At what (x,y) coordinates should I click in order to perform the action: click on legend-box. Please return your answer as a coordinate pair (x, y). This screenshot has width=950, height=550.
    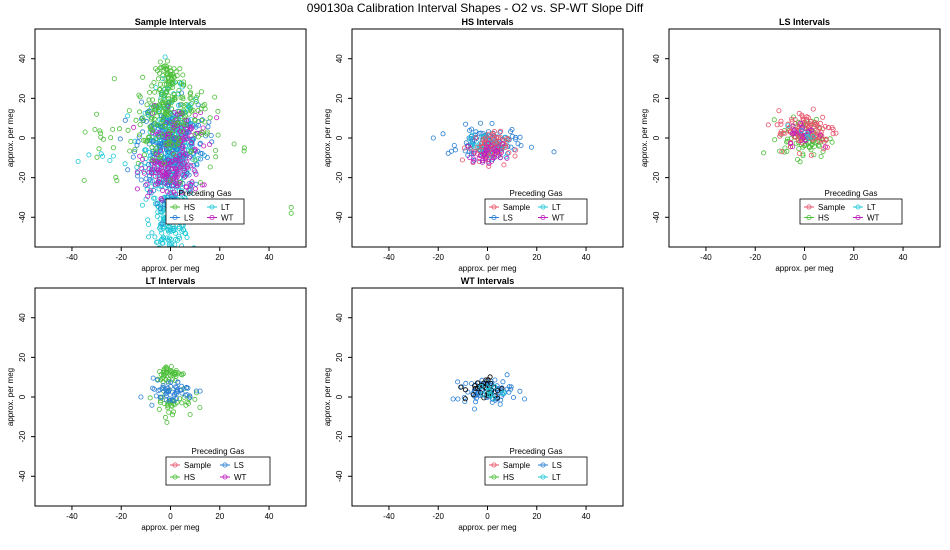
    Looking at the image, I should click on (851, 211).